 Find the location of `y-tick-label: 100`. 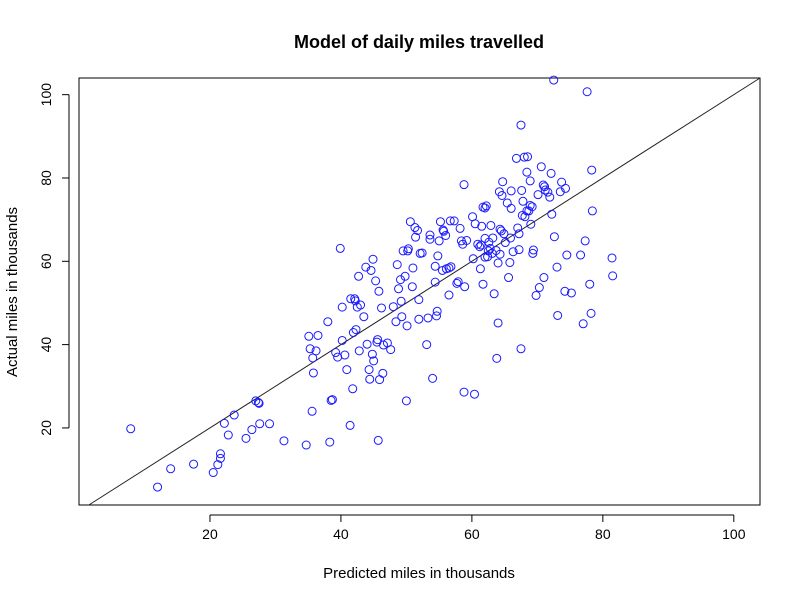

y-tick-label: 100 is located at coordinates (46, 95).